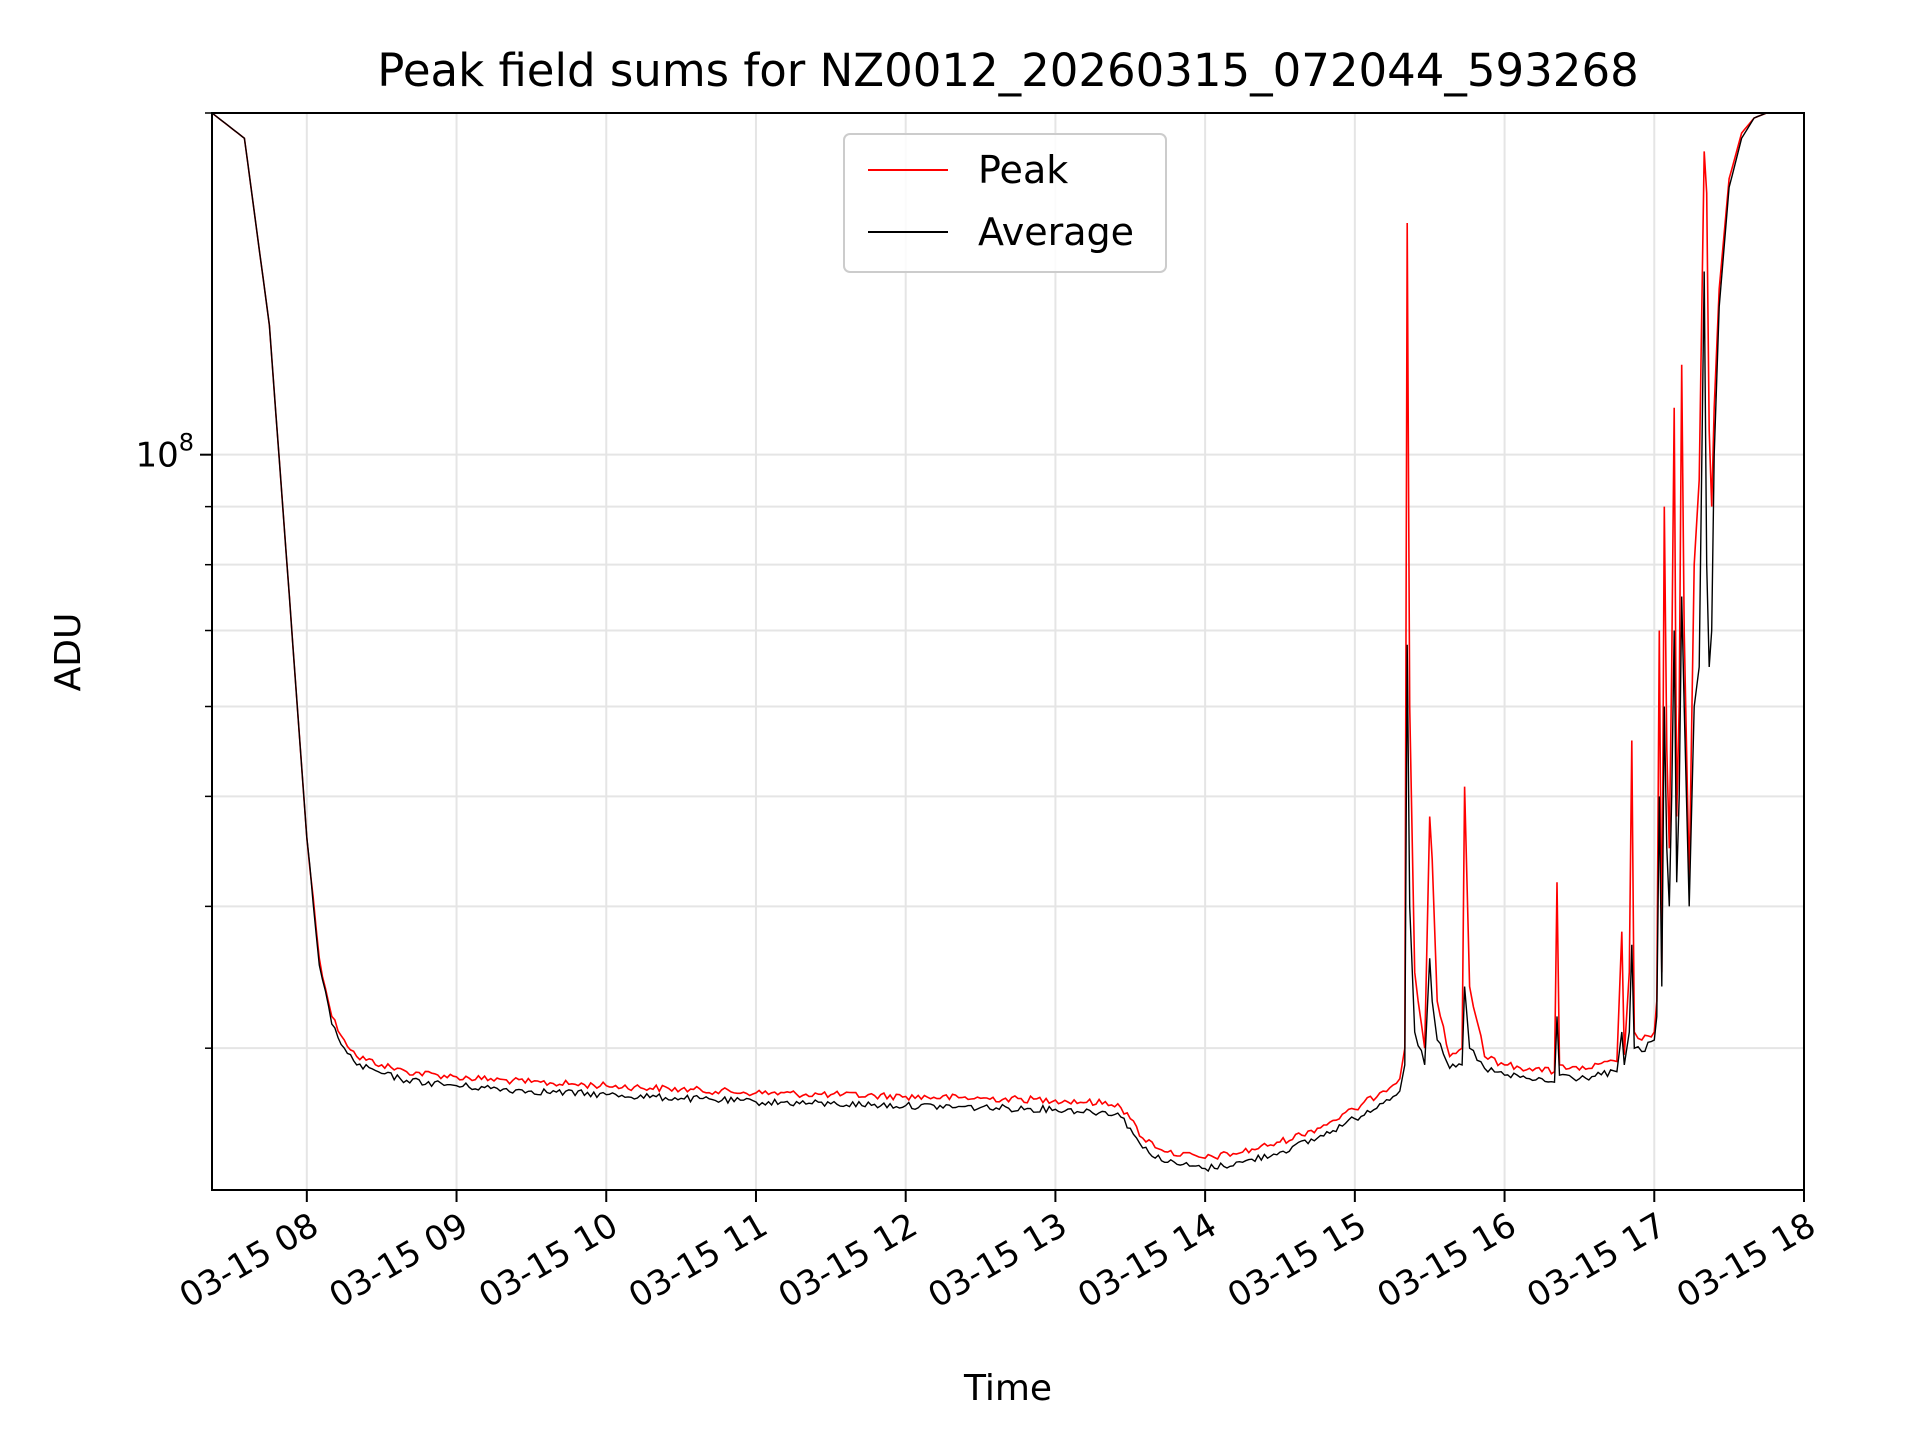 This screenshot has height=1440, width=1920. I want to click on legend-box, so click(1005, 203).